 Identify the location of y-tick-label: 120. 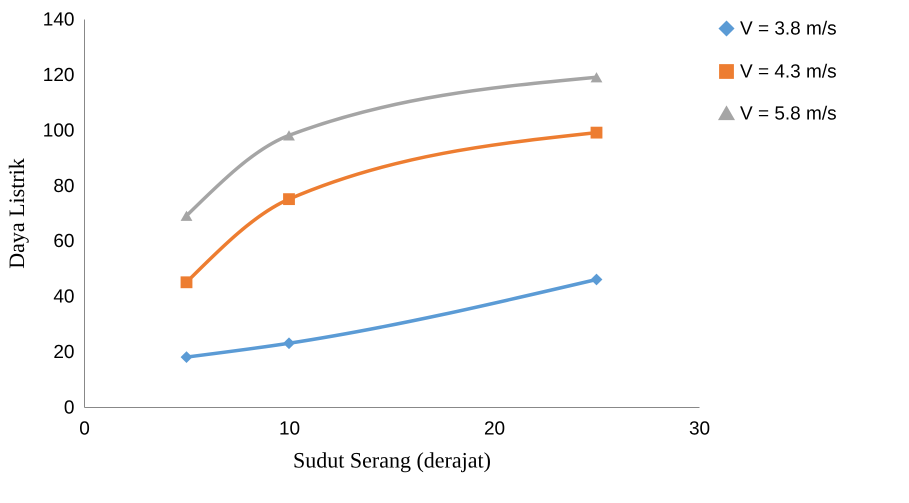
(58, 75).